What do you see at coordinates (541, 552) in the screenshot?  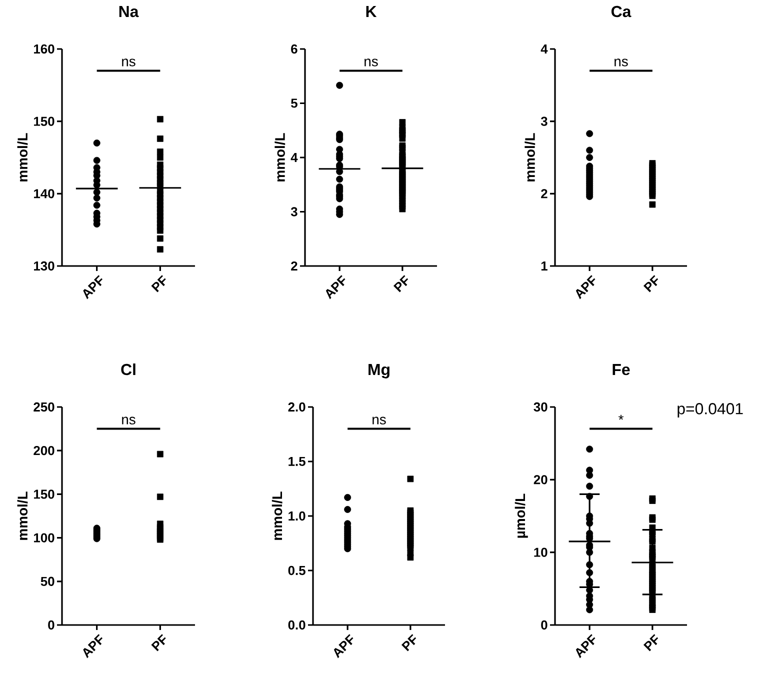 I see `y-tick-label: 10` at bounding box center [541, 552].